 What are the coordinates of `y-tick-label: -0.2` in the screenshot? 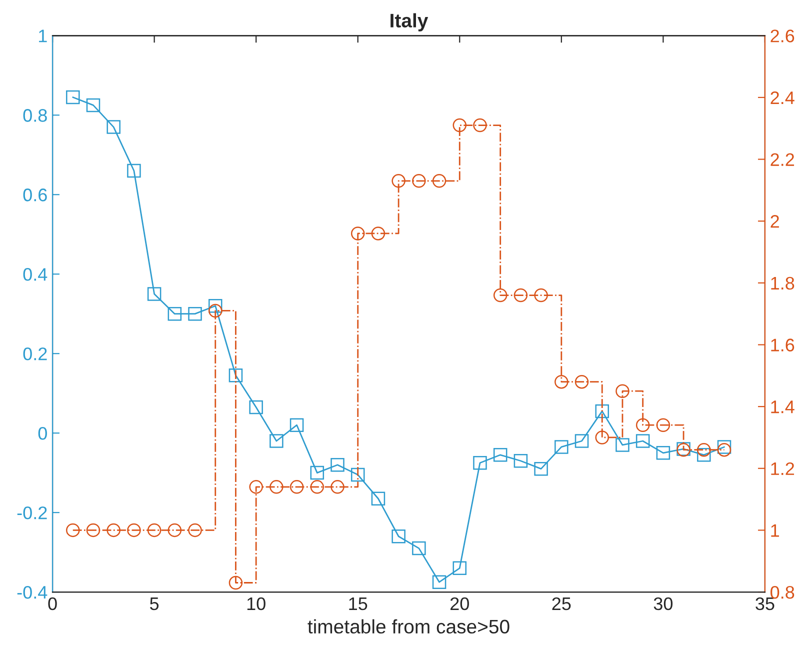 It's located at (32, 513).